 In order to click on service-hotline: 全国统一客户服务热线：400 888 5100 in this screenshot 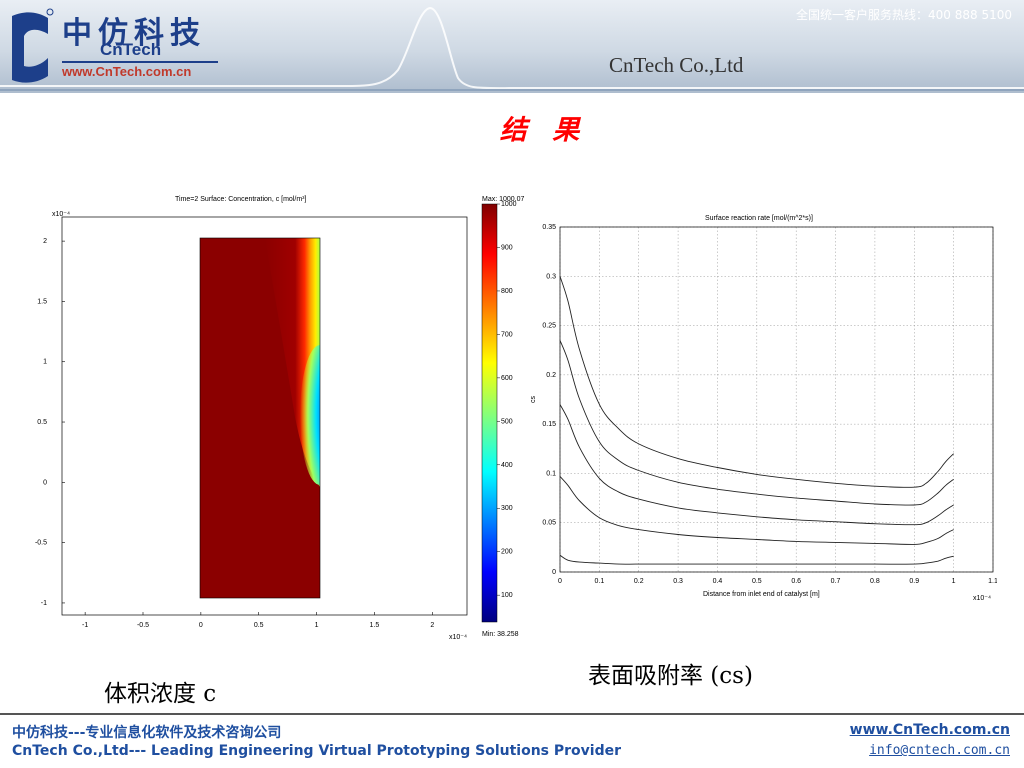, I will do `click(904, 15)`.